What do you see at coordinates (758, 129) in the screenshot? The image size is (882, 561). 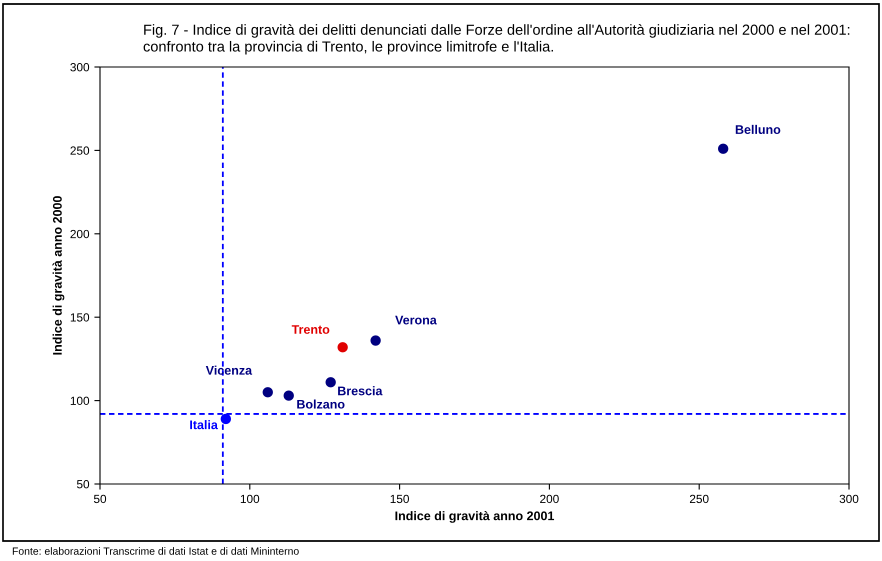 I see `series-label: Belluno` at bounding box center [758, 129].